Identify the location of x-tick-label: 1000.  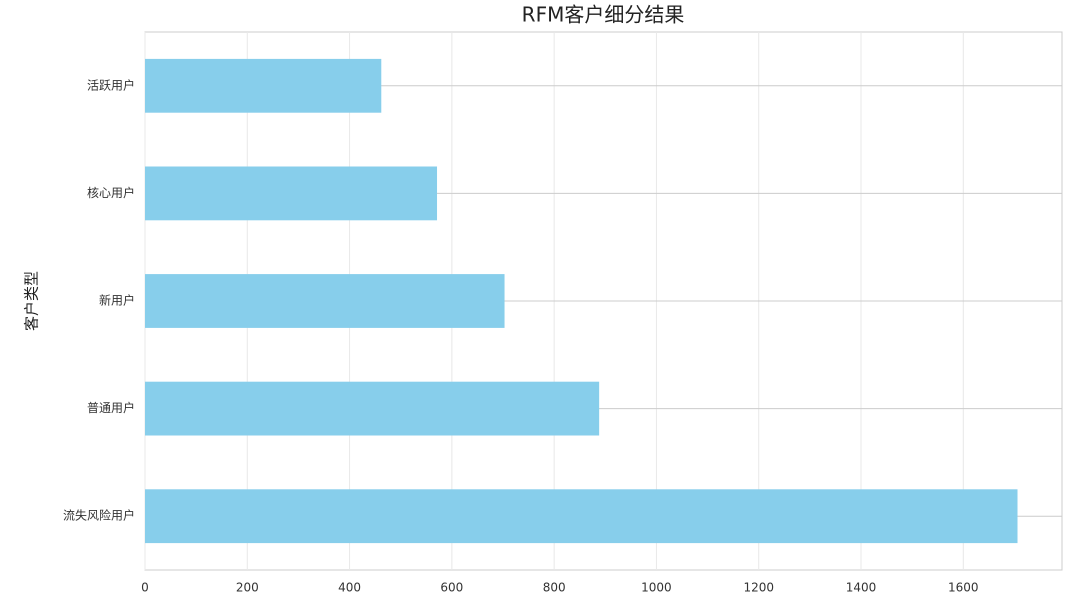
(656, 588).